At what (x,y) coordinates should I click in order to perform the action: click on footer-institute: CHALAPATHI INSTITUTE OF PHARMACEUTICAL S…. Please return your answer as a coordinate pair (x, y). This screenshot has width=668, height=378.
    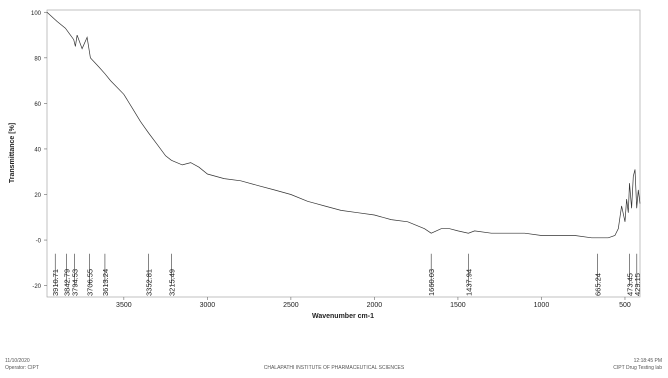
    Looking at the image, I should click on (334, 368).